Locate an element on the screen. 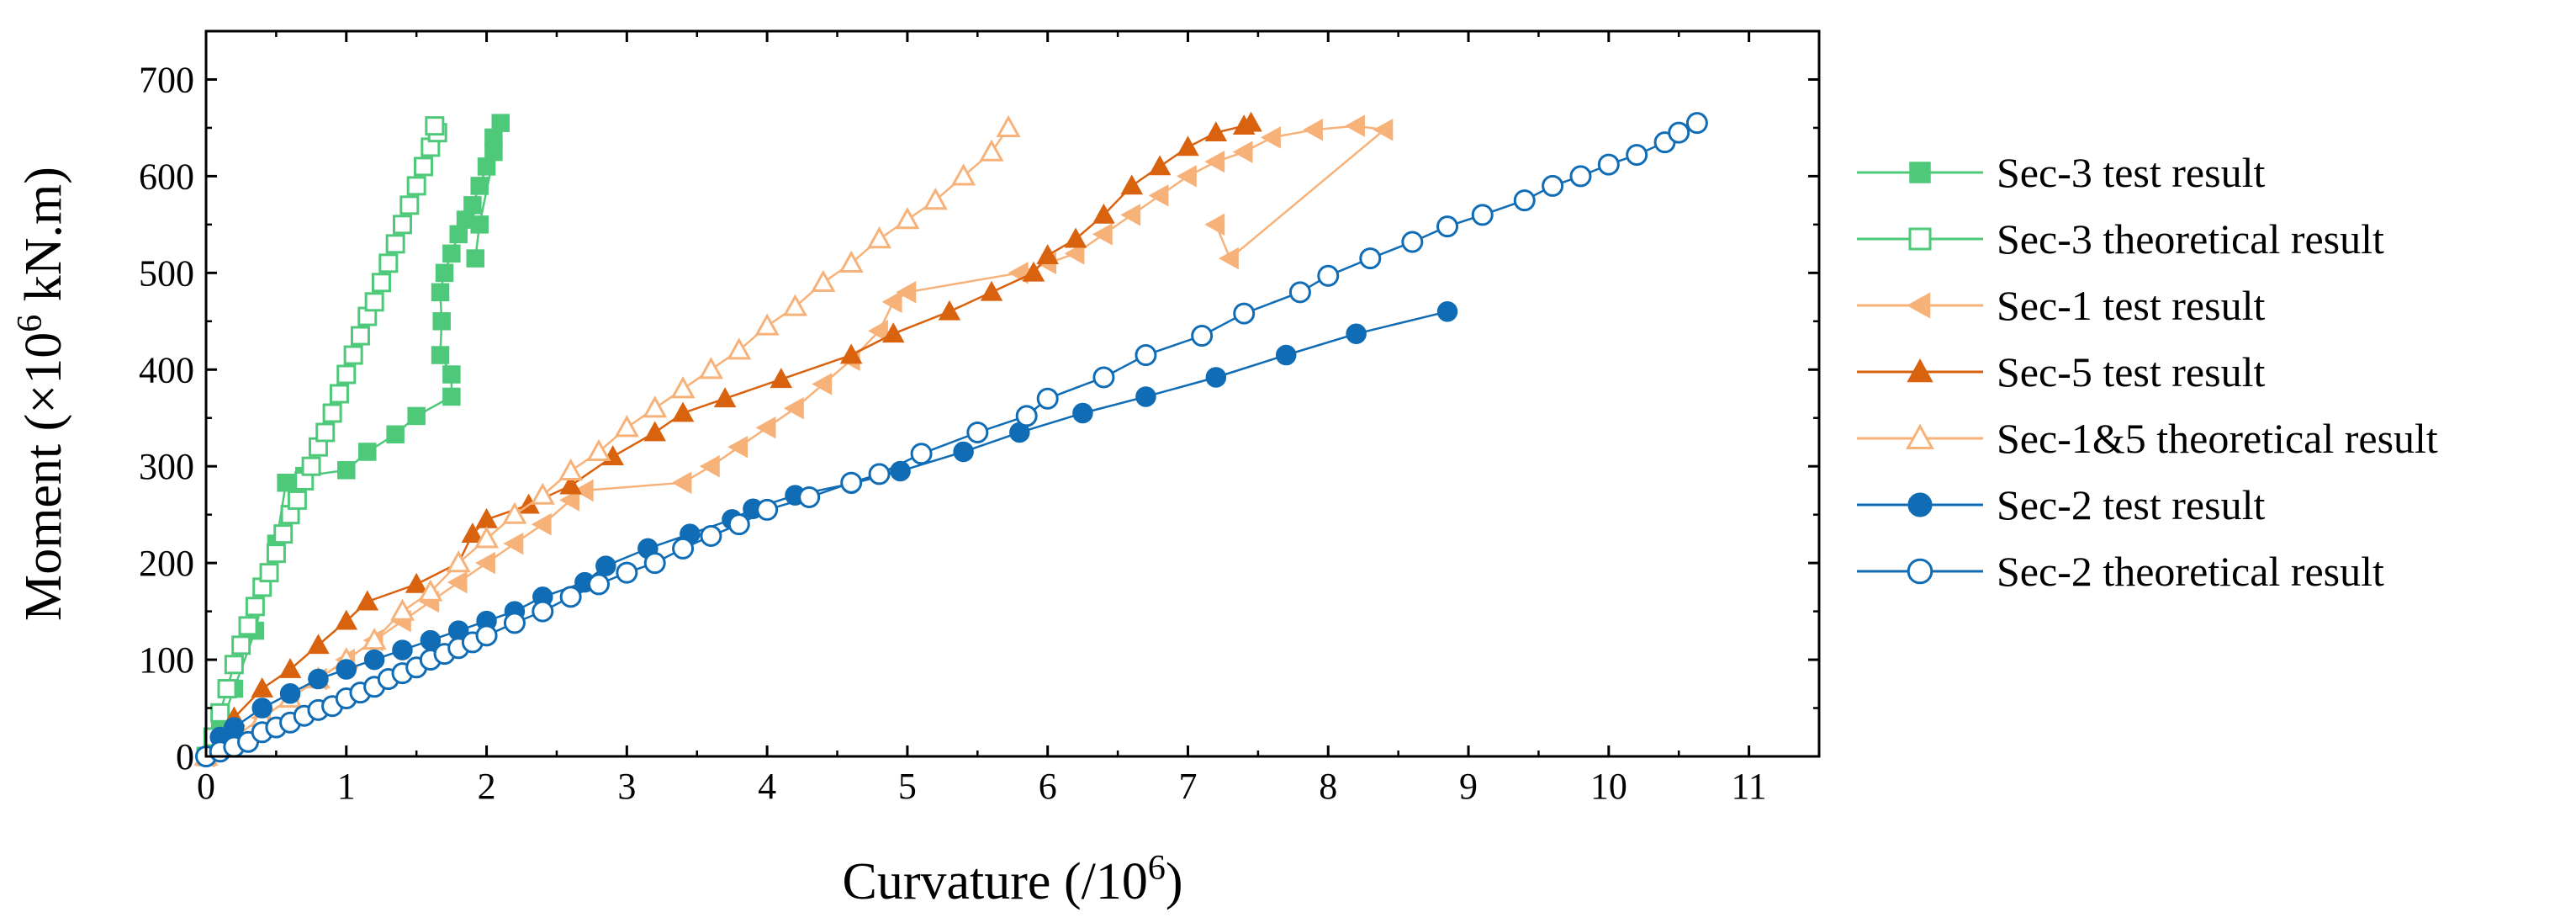 The width and height of the screenshot is (2576, 923). legend-item: Sec-5 test result is located at coordinates (2061, 371).